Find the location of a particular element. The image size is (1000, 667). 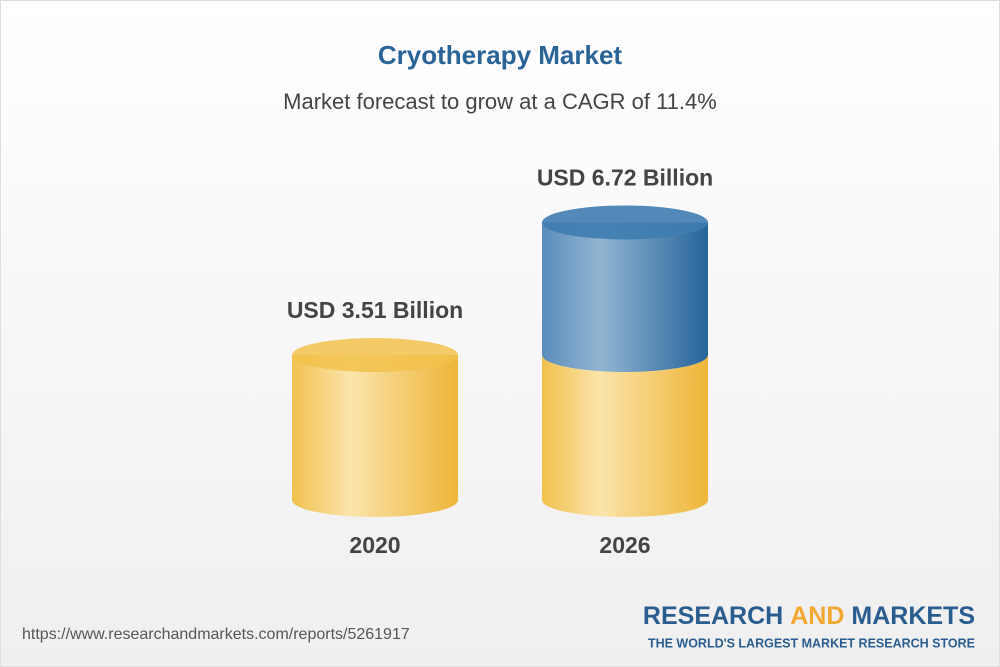

x-tick-label: 2026 is located at coordinates (624, 545).